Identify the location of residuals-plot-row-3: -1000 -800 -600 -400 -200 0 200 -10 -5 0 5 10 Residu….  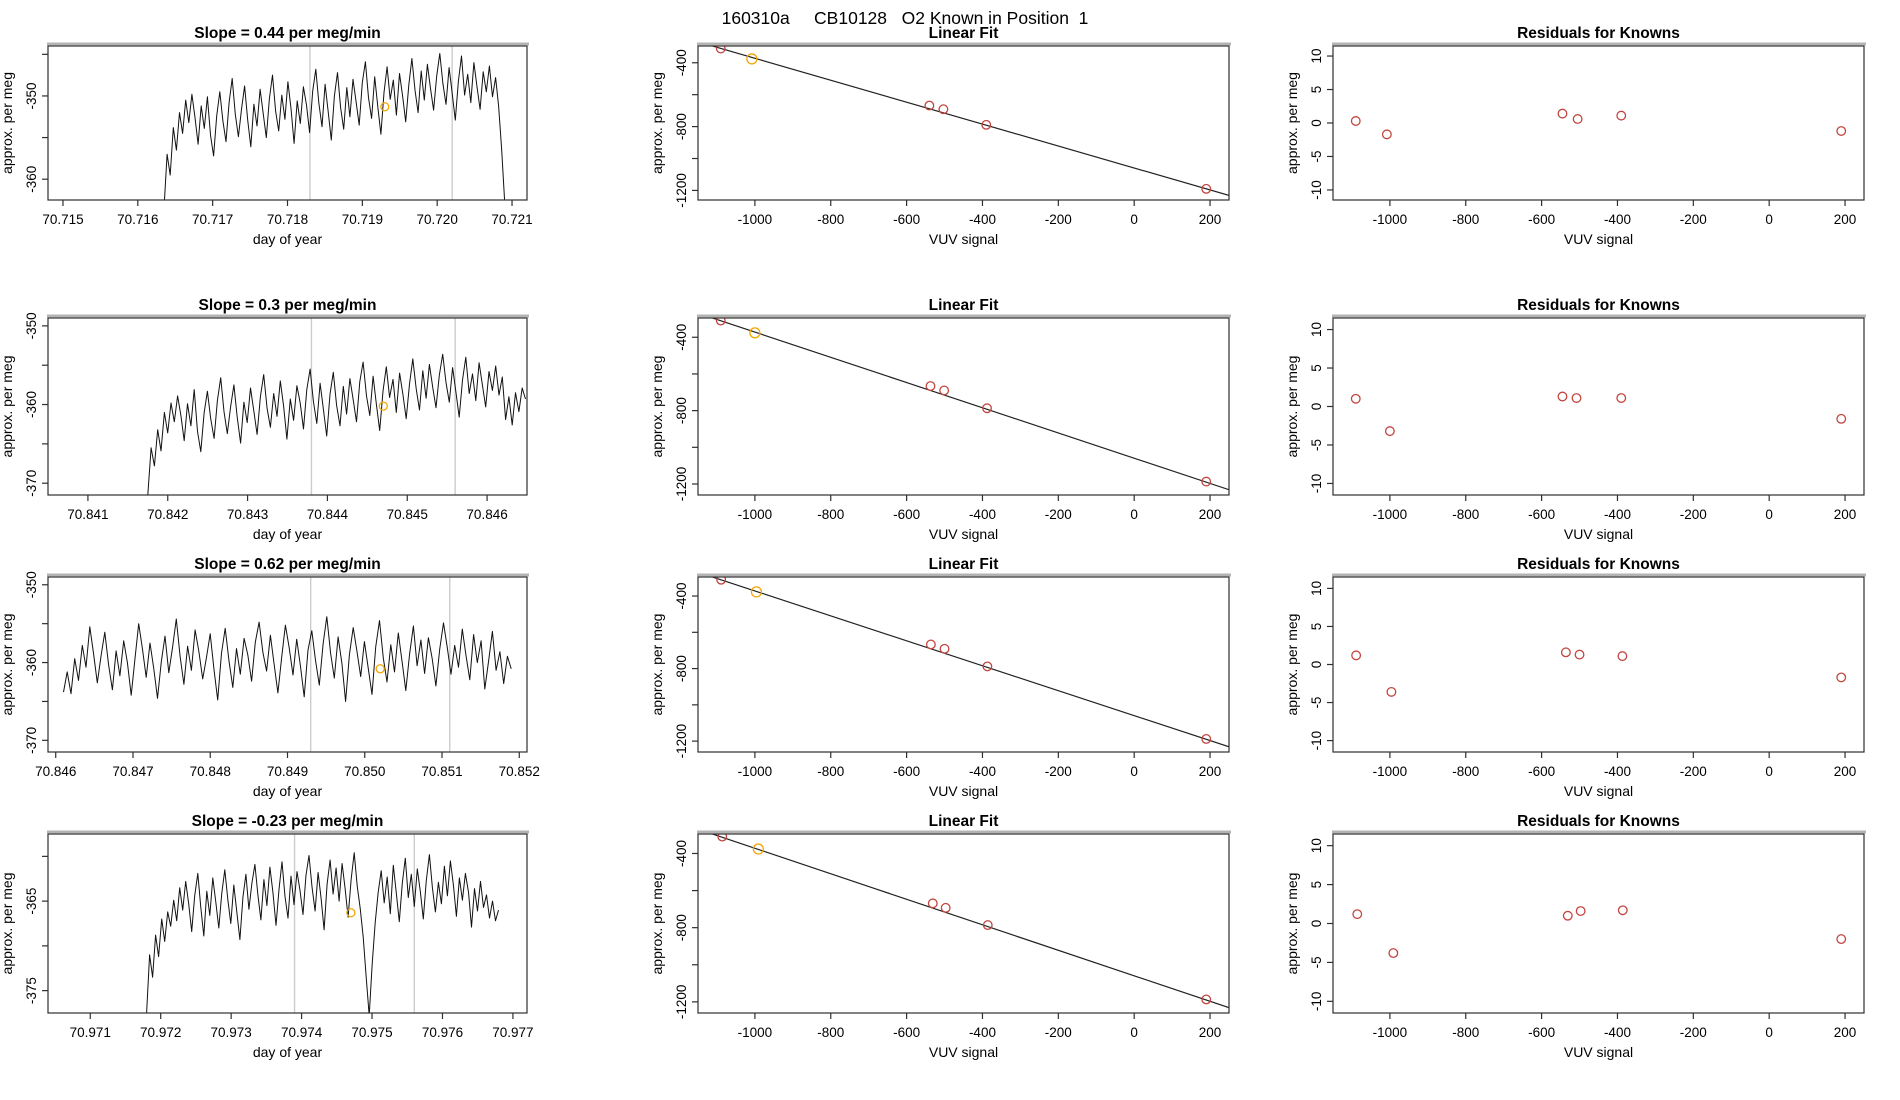
(1575, 677).